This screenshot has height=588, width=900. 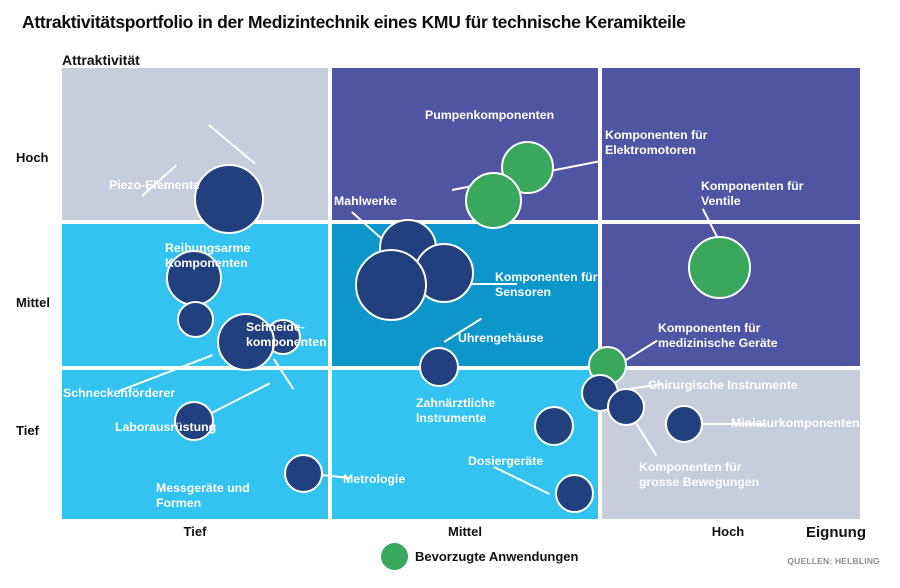 I want to click on bubble-miniatur, so click(x=684, y=424).